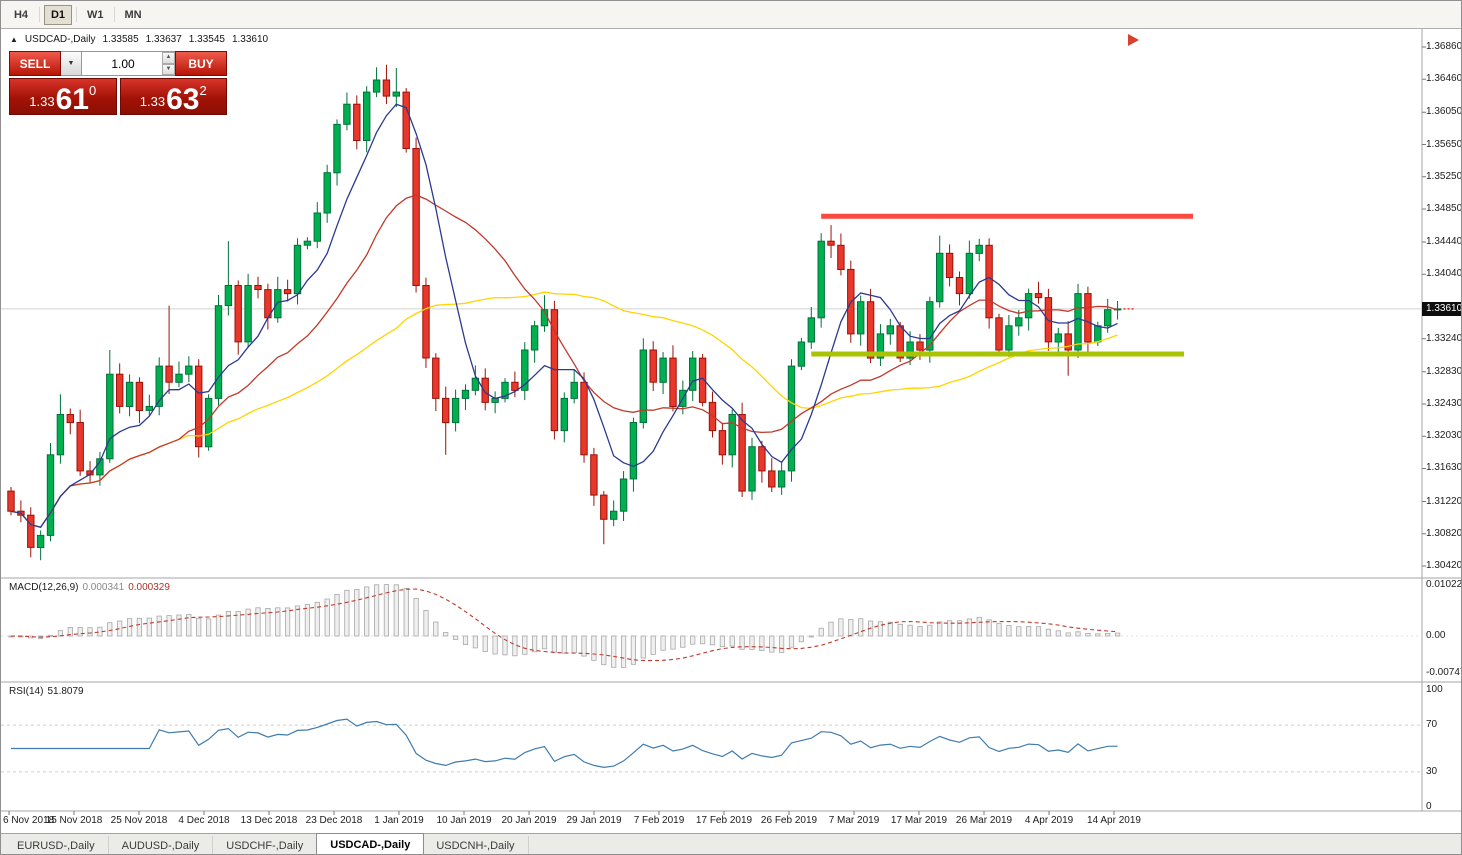  Describe the element at coordinates (26, 691) in the screenshot. I see `rsi-name: RSI(14)` at that location.